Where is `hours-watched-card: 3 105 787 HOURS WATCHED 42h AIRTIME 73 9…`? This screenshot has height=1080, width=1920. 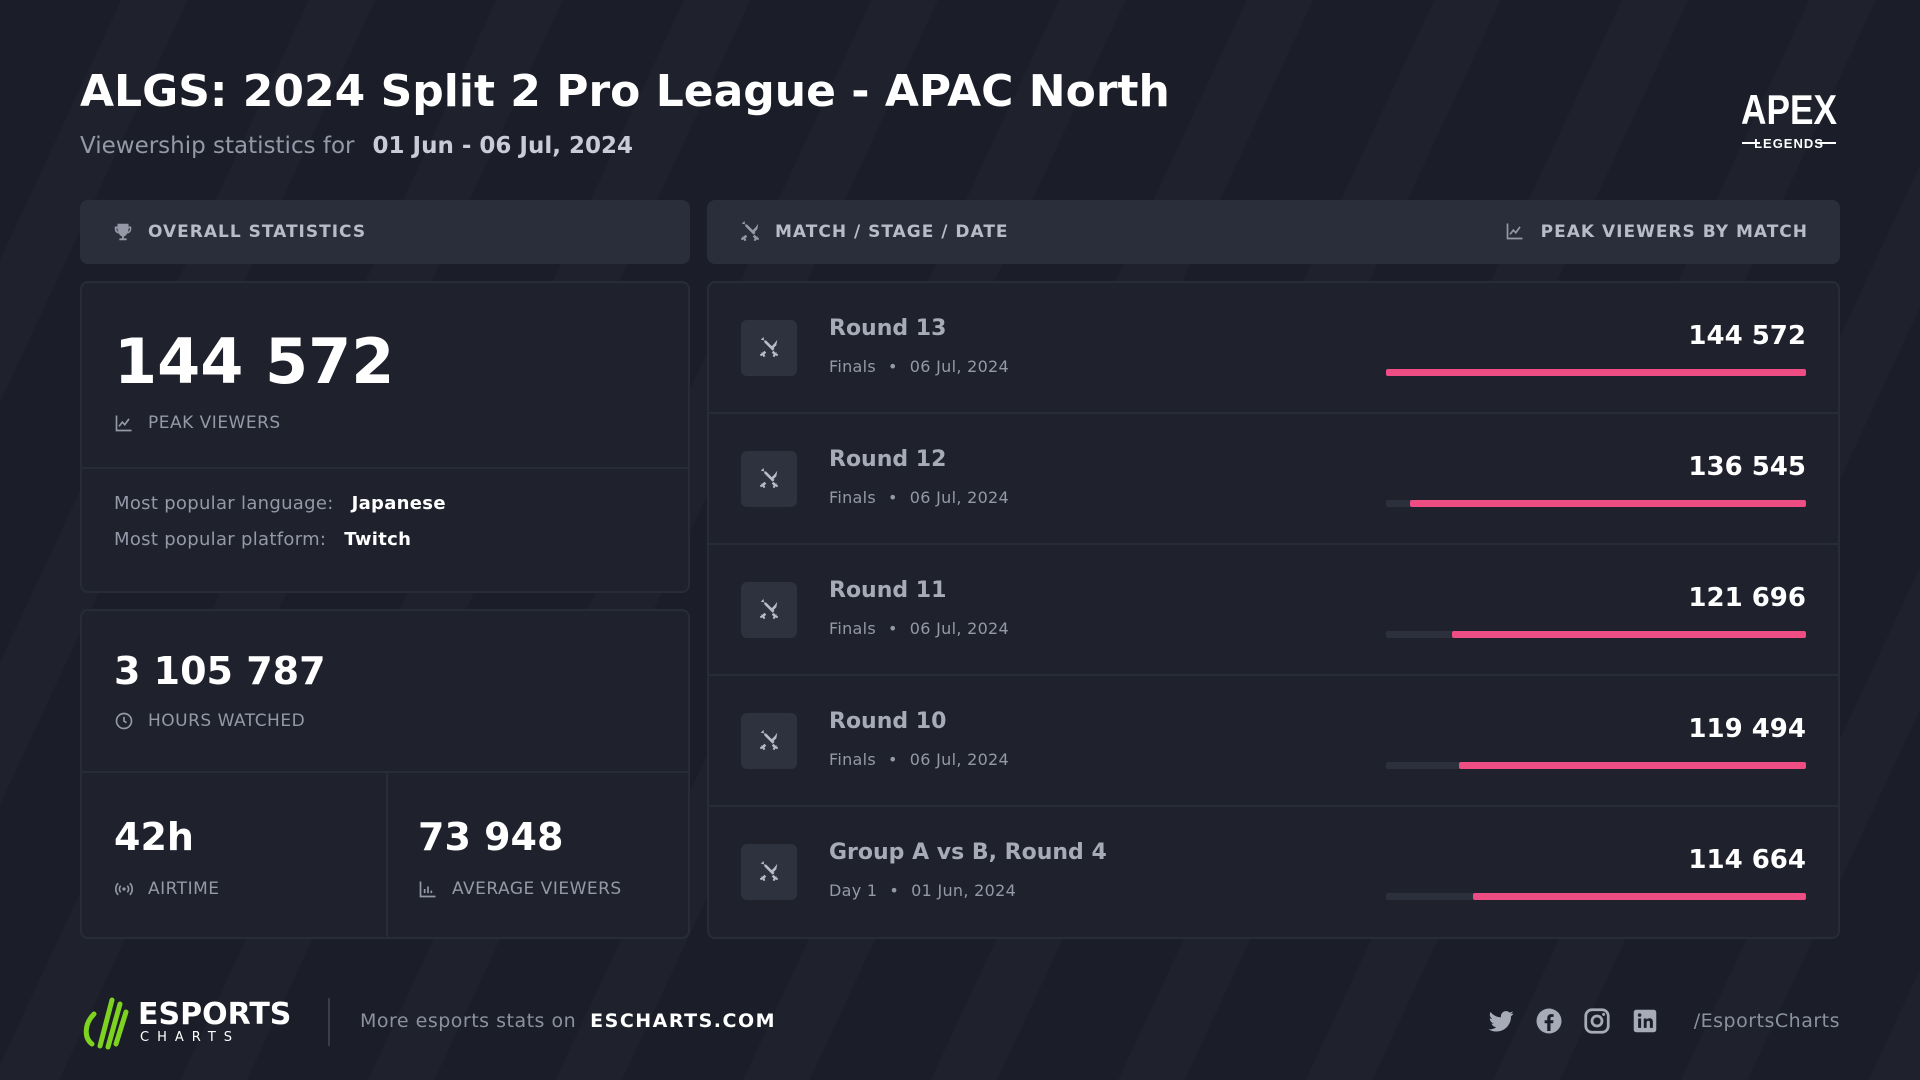
hours-watched-card: 3 105 787 HOURS WATCHED 42h AIRTIME 73 9… is located at coordinates (385, 774).